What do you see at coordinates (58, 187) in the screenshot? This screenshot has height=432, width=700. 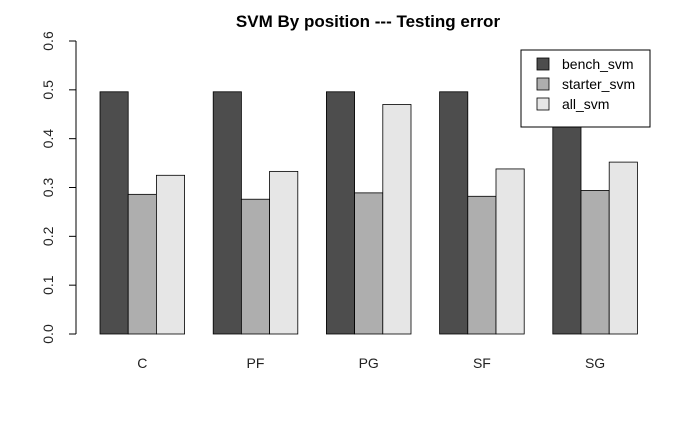 I see `y-axis: 0.0 0.1 0.2 0.3 0.4 0.5 0.6` at bounding box center [58, 187].